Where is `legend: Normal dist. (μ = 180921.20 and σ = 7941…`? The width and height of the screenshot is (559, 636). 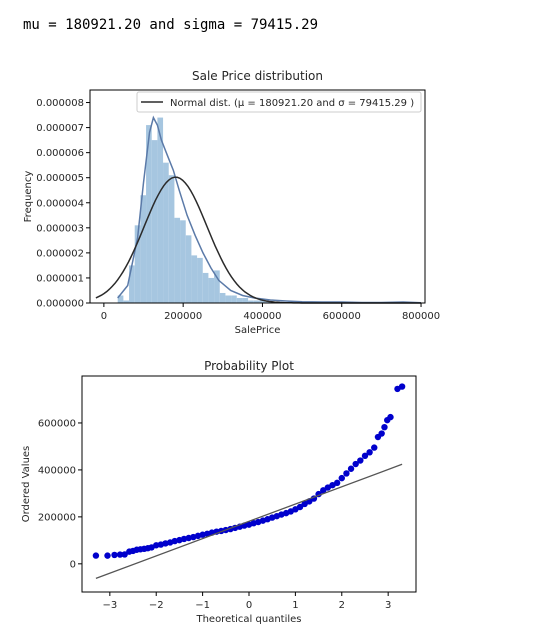 legend: Normal dist. (μ = 180921.20 and σ = 7941… is located at coordinates (279, 102).